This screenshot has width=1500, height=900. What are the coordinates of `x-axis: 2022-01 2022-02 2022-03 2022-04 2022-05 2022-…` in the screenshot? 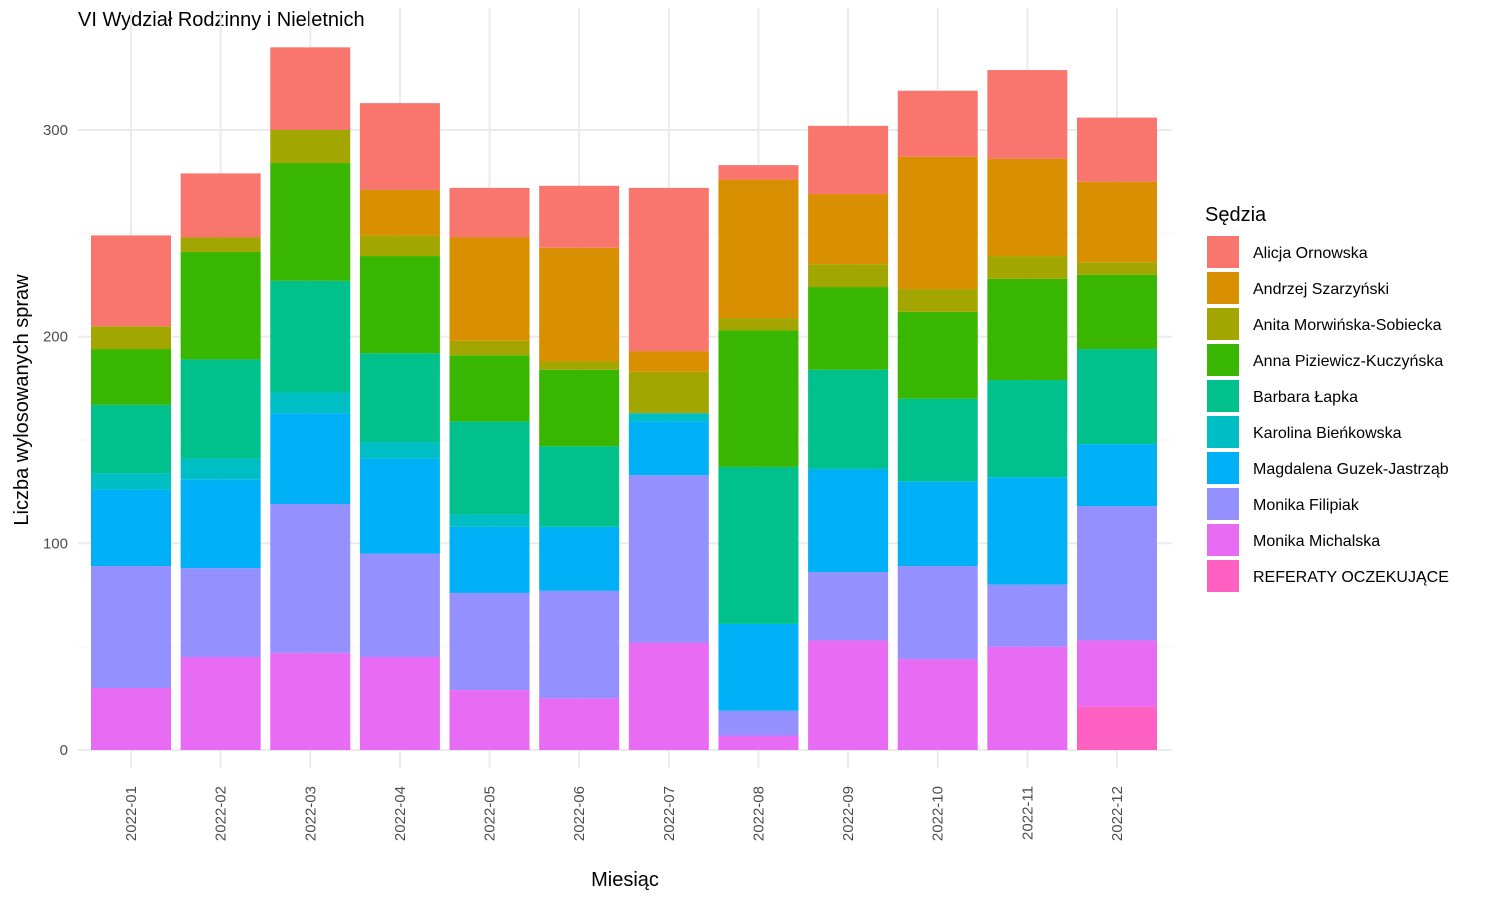 It's located at (624, 813).